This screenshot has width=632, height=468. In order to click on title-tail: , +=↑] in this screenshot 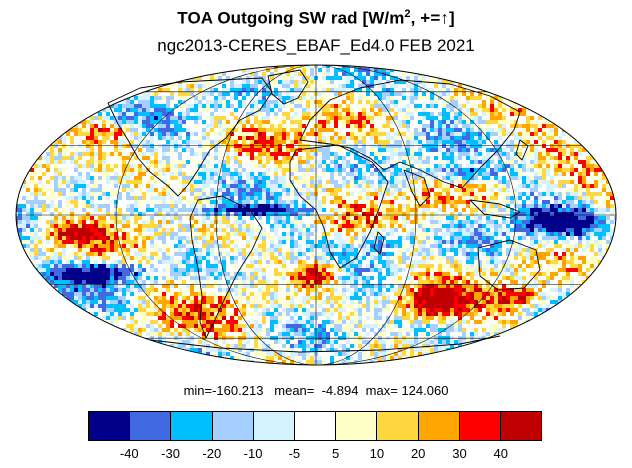, I will do `click(432, 18)`.